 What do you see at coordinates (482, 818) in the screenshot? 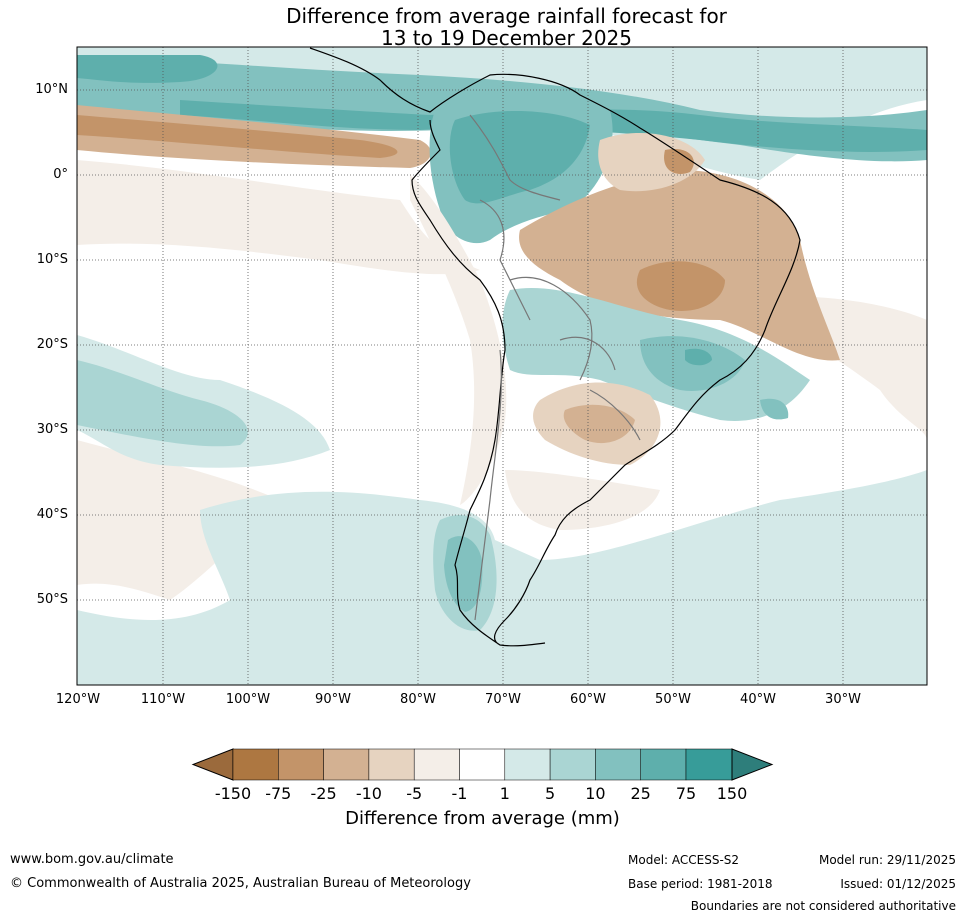
I see `colorbar-title: Difference from average (mm)` at bounding box center [482, 818].